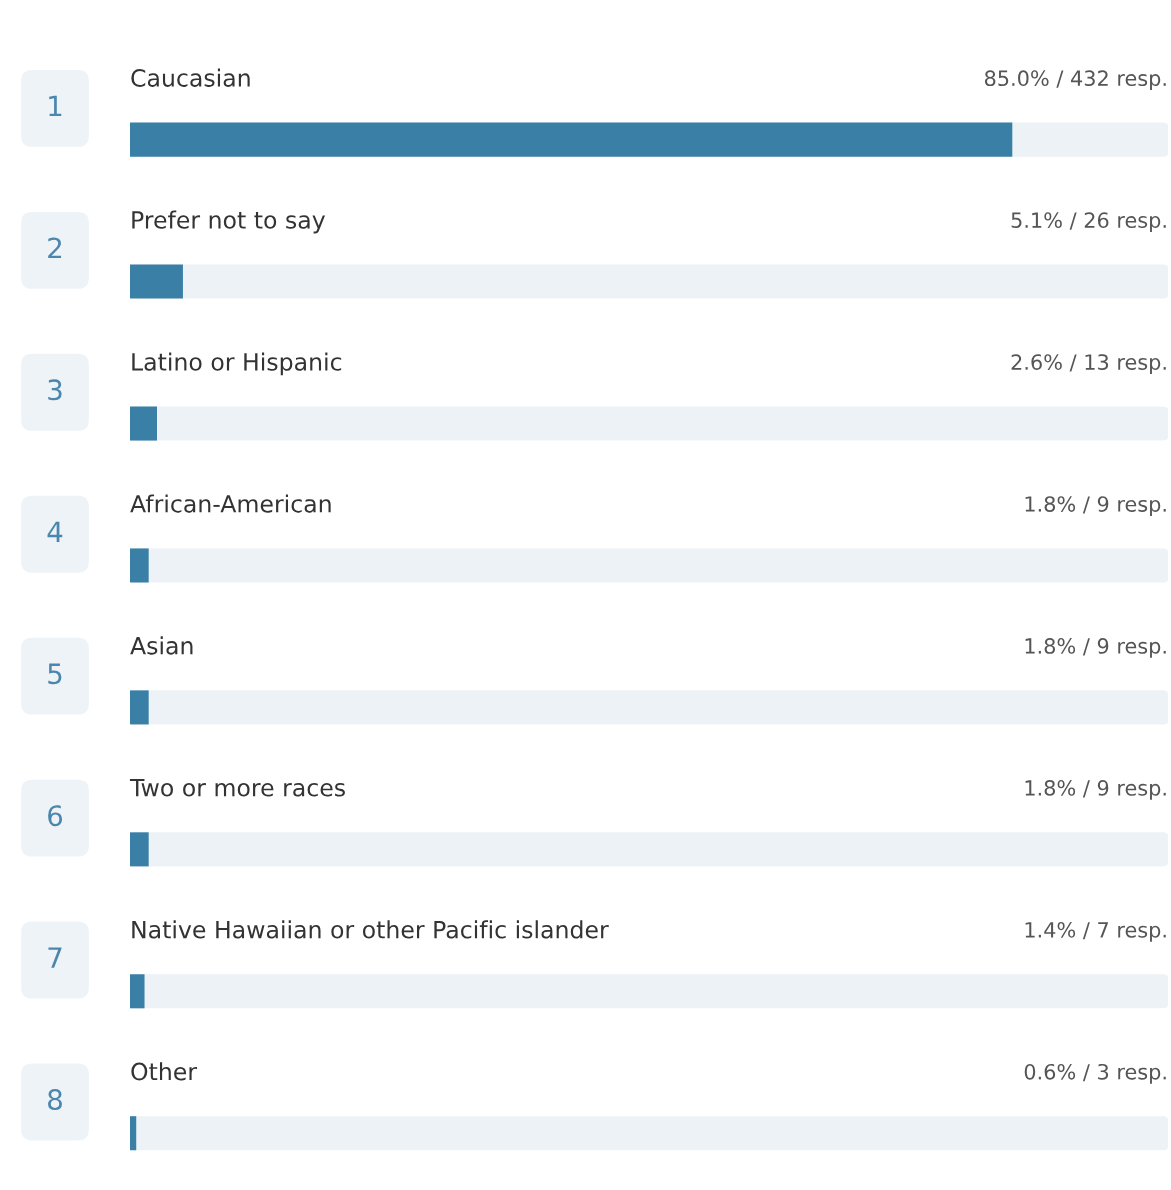 Image resolution: width=1171 pixels, height=1190 pixels. Describe the element at coordinates (1088, 222) in the screenshot. I see `data-label: 5.1% / 26 resp.` at that location.